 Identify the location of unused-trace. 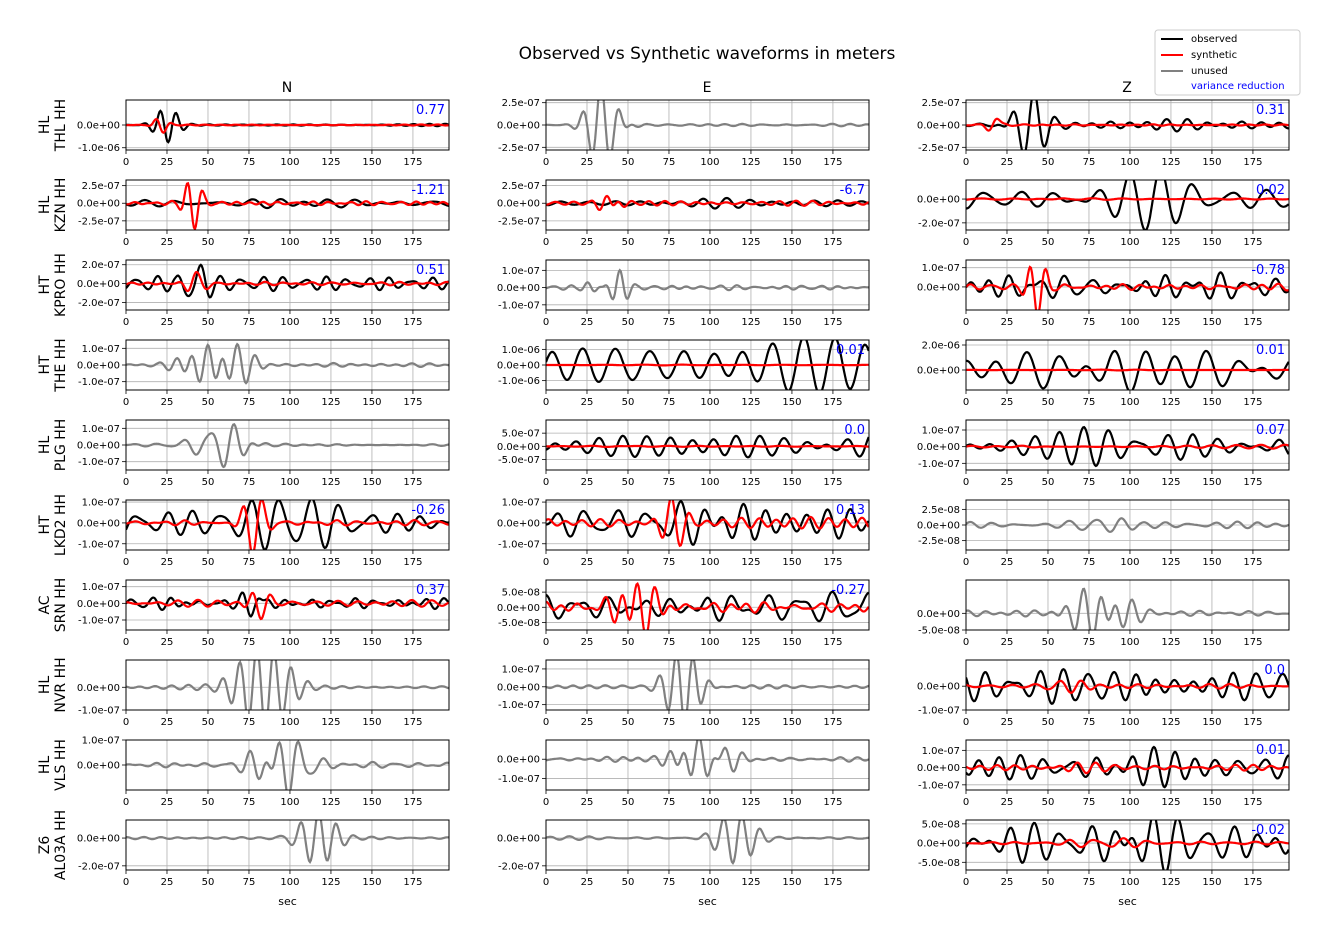
(707, 685).